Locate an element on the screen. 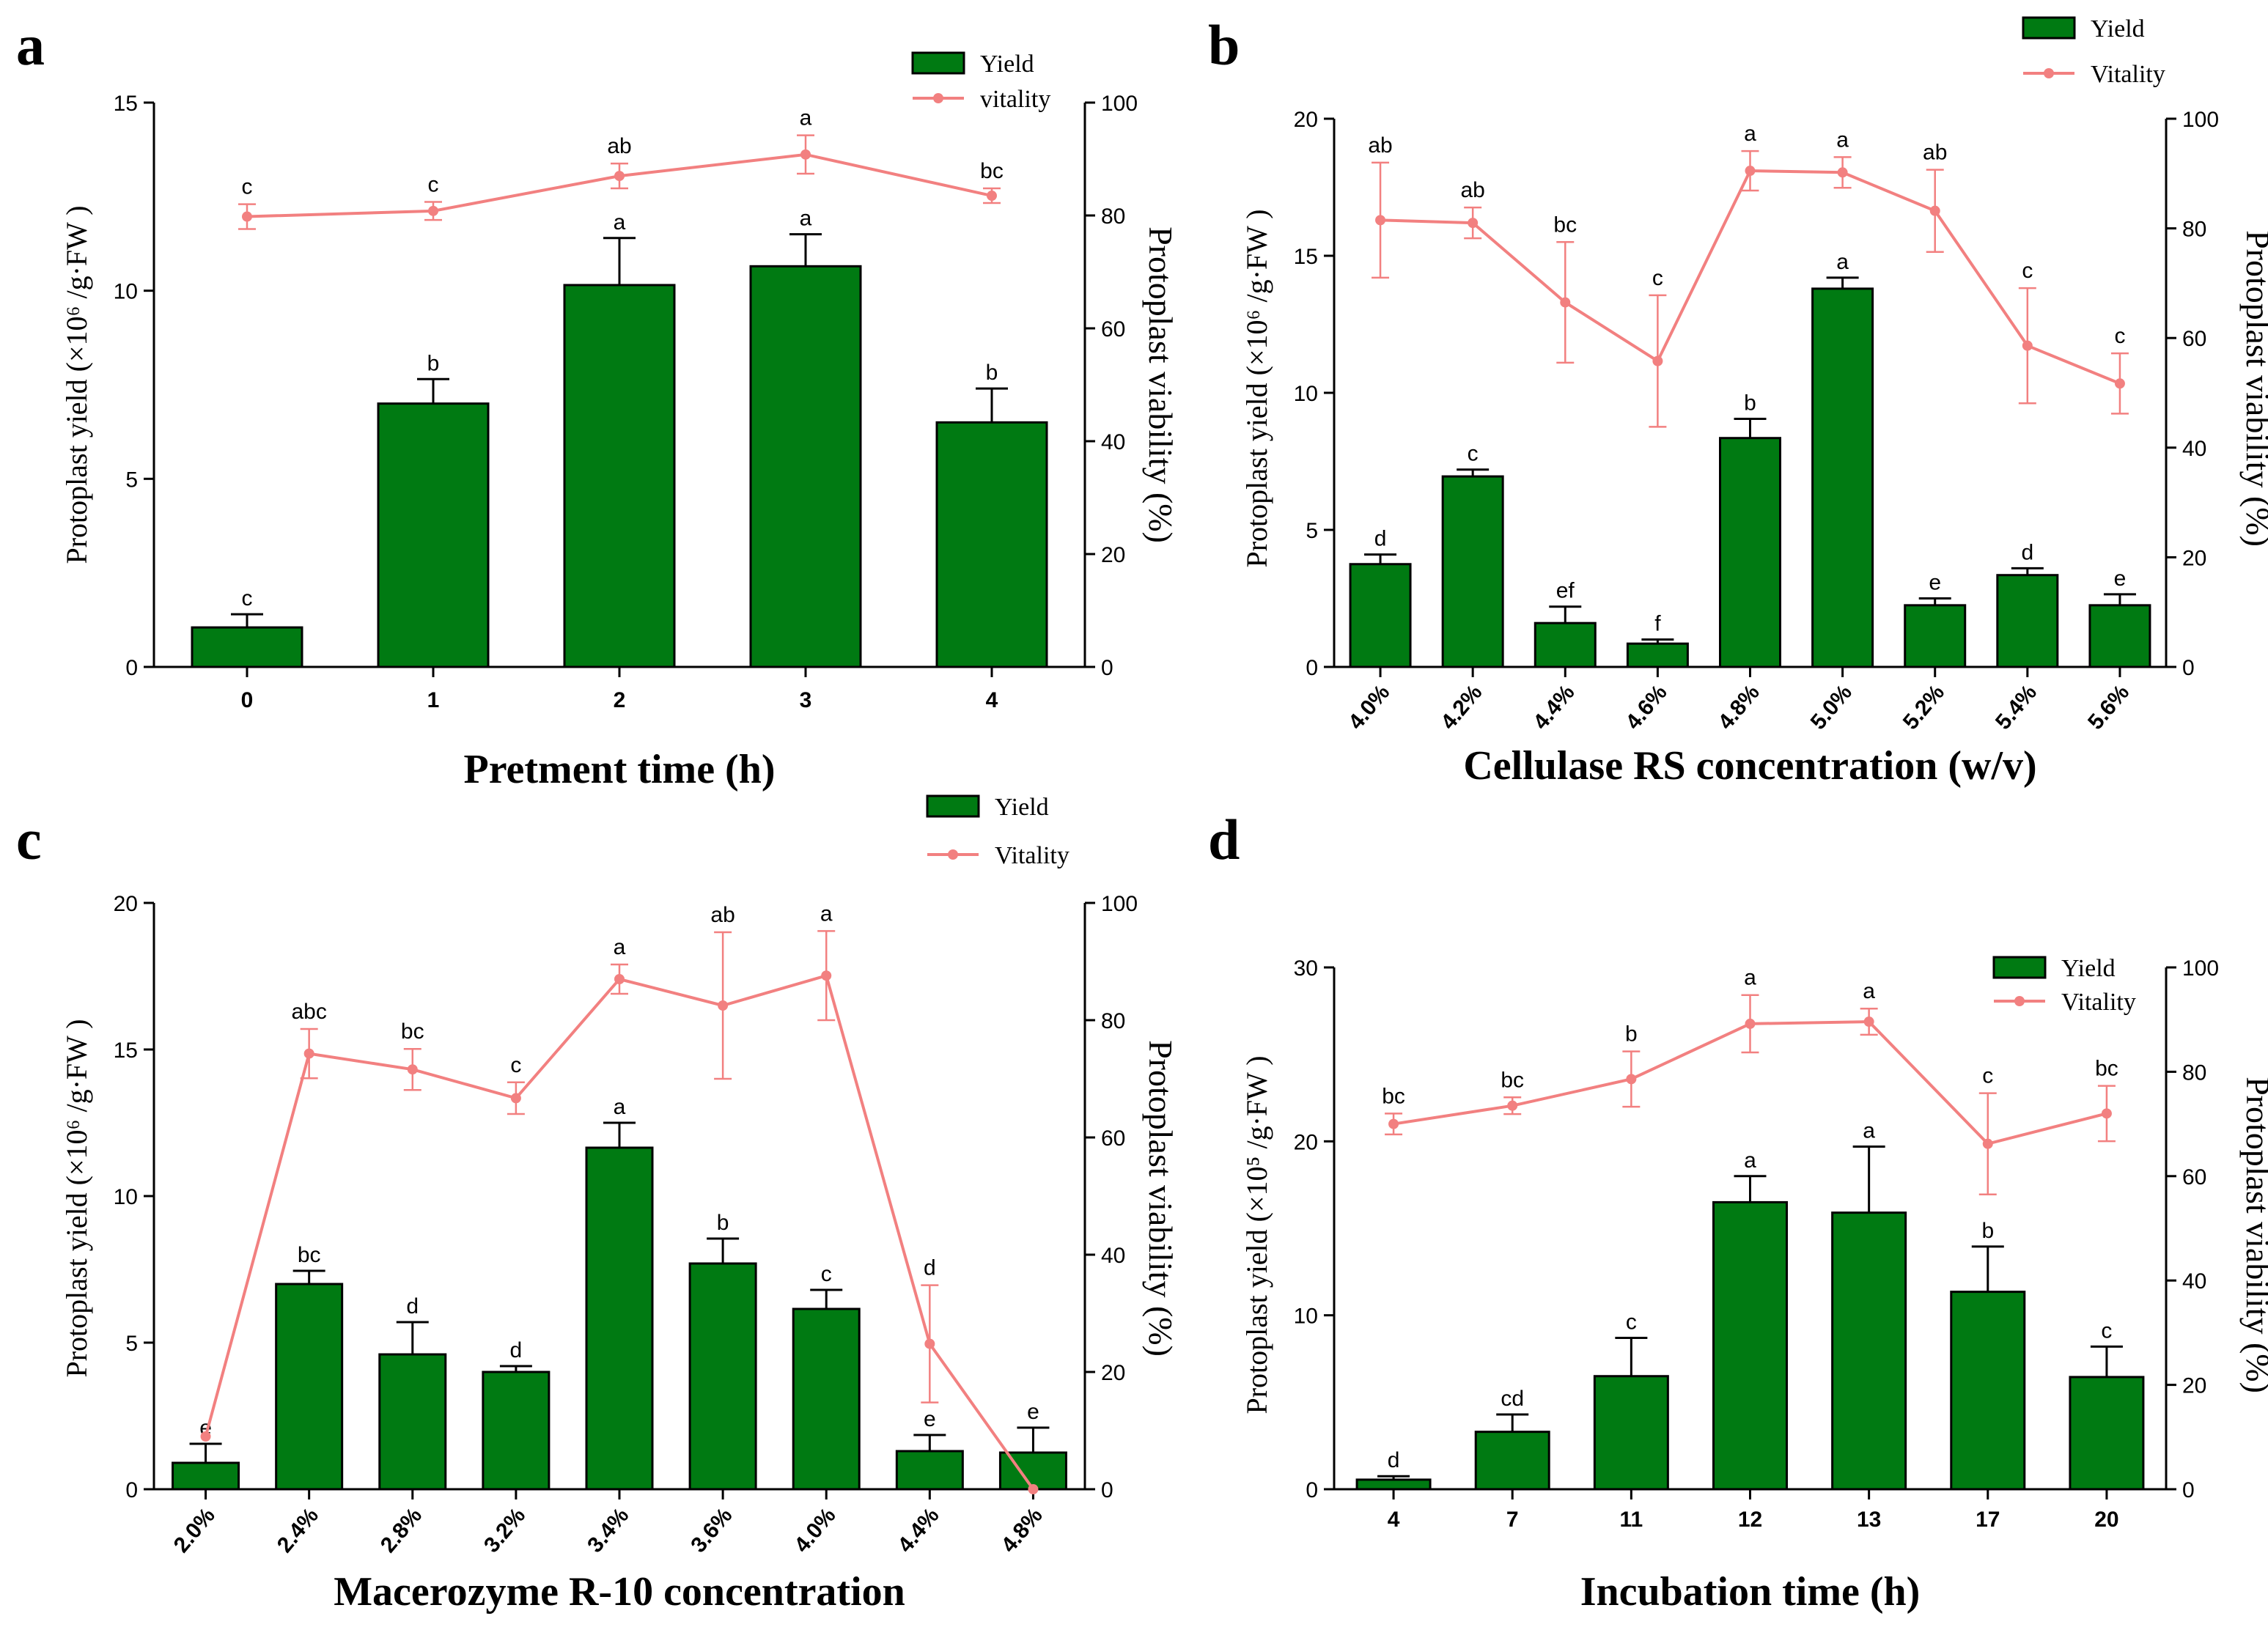 The height and width of the screenshot is (1638, 2268). x-axis-title: Macerozyme R-10 concentration is located at coordinates (619, 1592).